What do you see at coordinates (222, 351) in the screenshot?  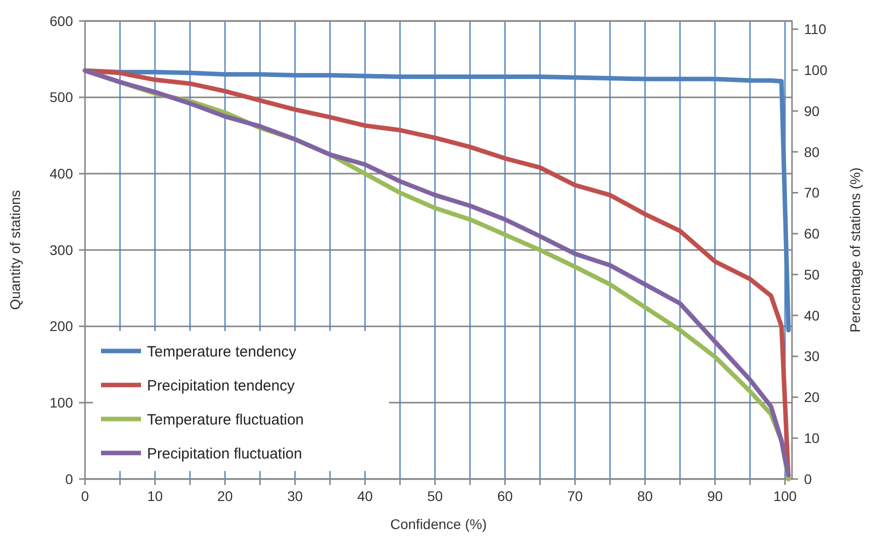 I see `legend-label: Temperature tendency` at bounding box center [222, 351].